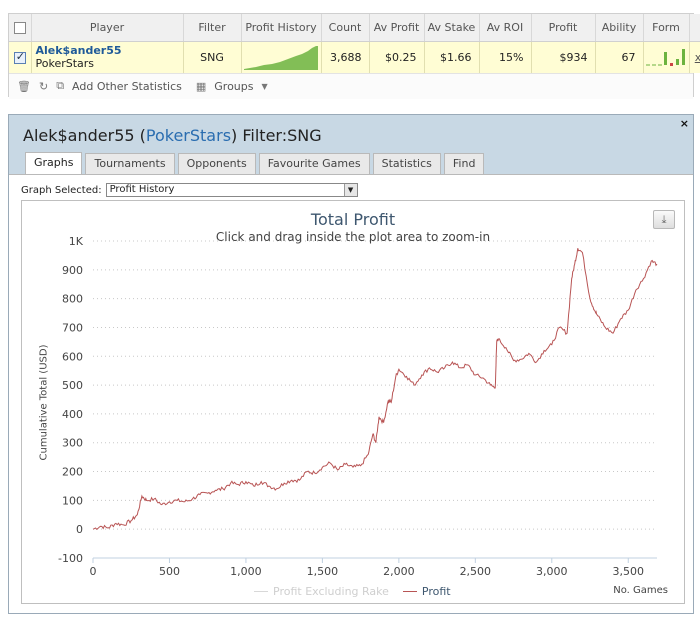 This screenshot has width=700, height=629. I want to click on y-tick-label: 0, so click(79, 529).